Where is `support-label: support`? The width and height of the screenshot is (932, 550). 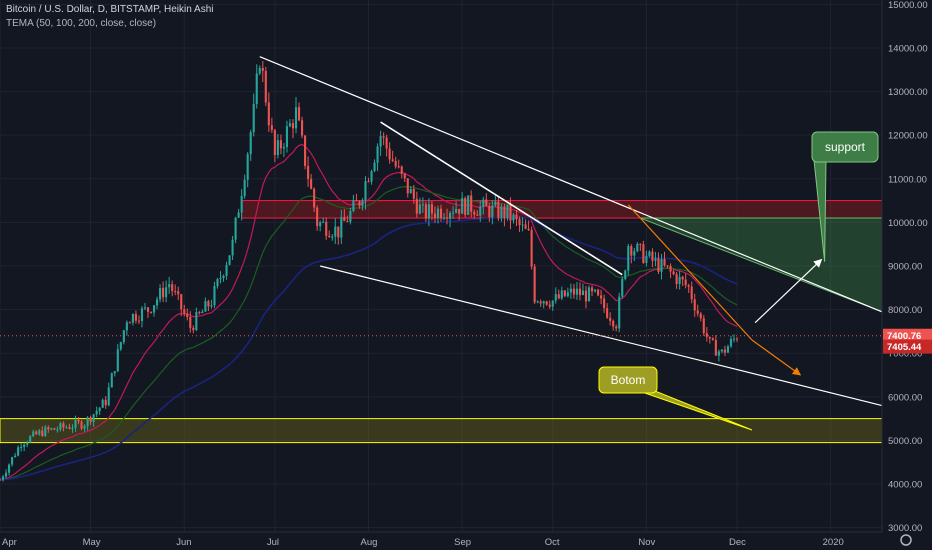
support-label: support is located at coordinates (845, 147).